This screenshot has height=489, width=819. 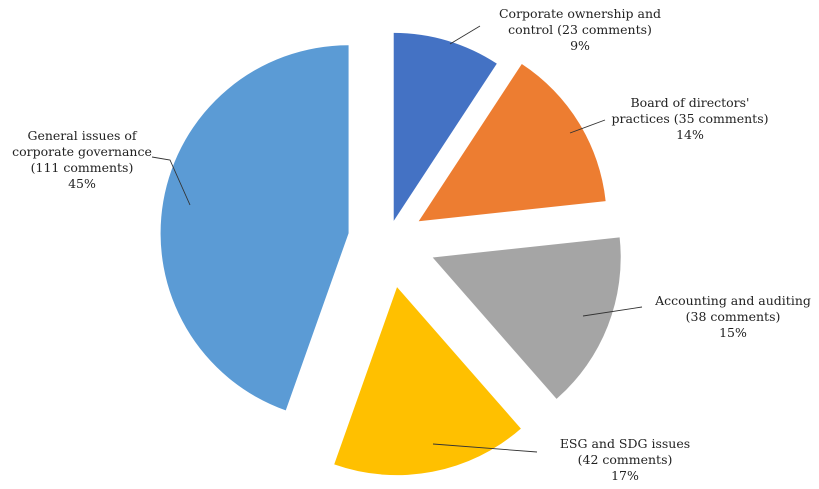 What do you see at coordinates (82, 167) in the screenshot?
I see `slice-label-line: (111 comments)` at bounding box center [82, 167].